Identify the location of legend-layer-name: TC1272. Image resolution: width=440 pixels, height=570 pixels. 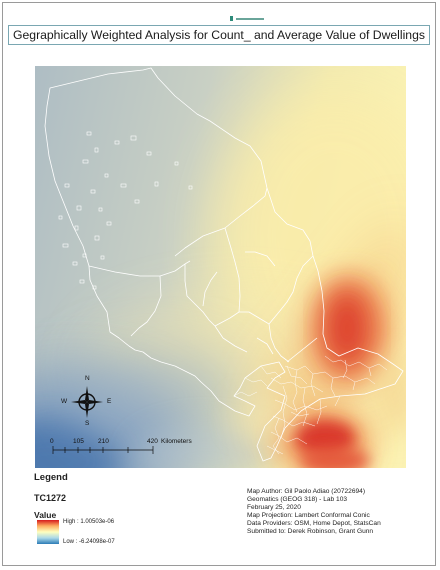
(50, 498).